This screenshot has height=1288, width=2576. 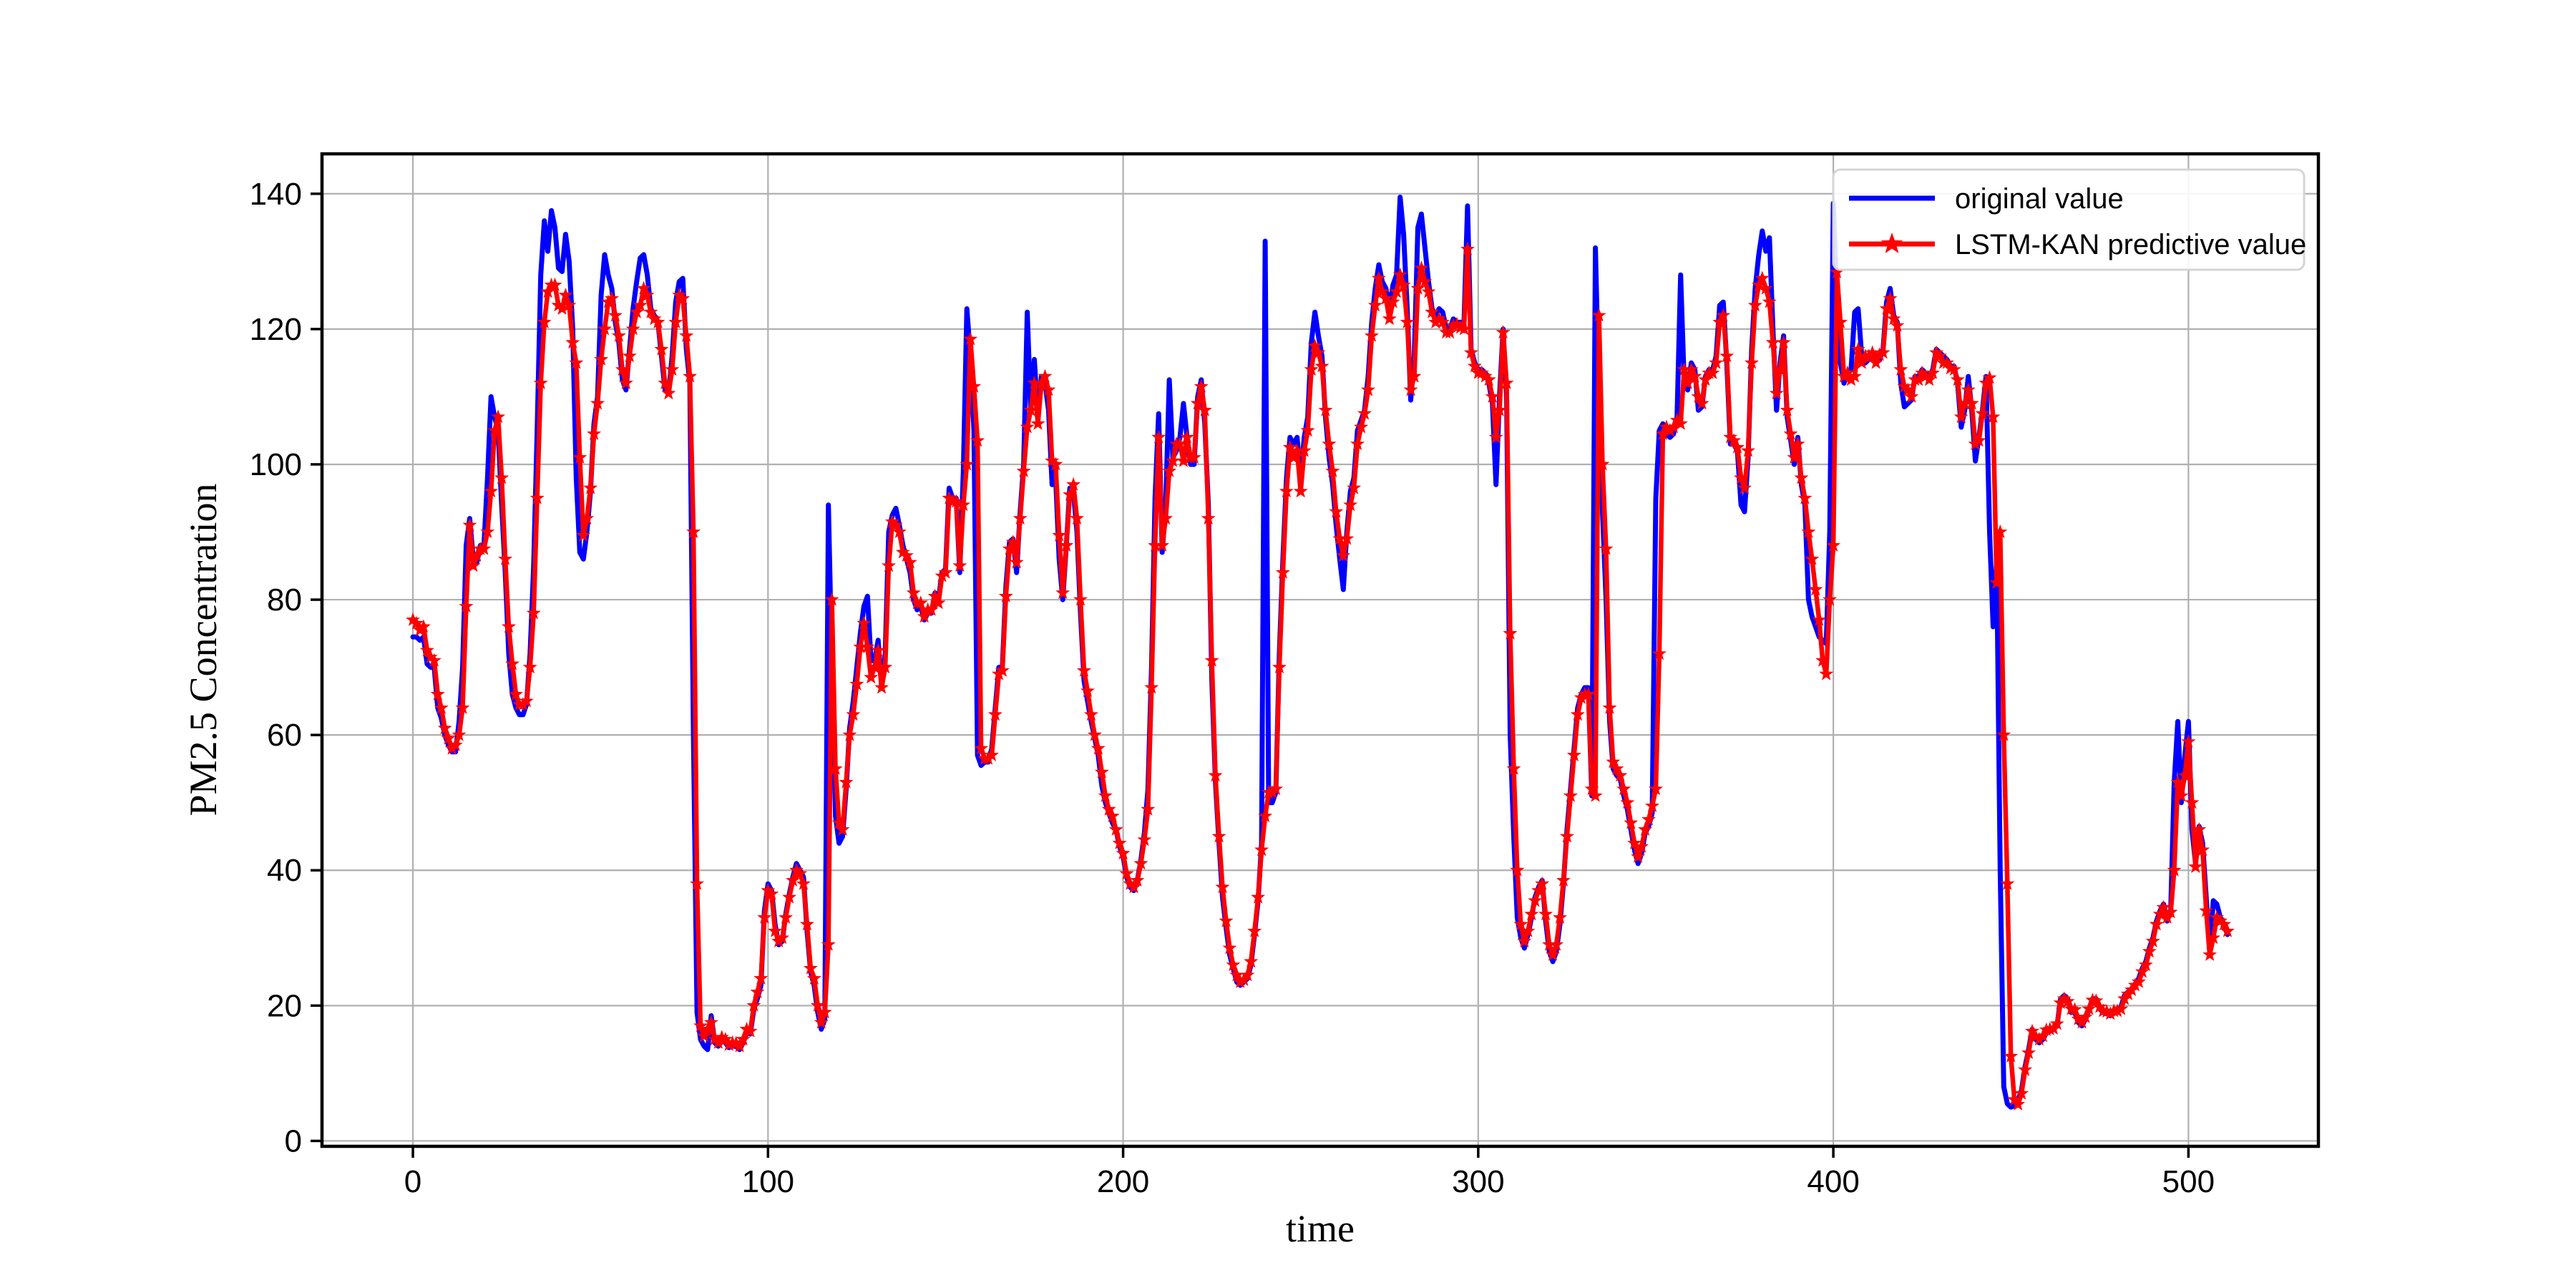 I want to click on legend-predictive-label: LSTM-KAN predictive value, so click(x=2130, y=244).